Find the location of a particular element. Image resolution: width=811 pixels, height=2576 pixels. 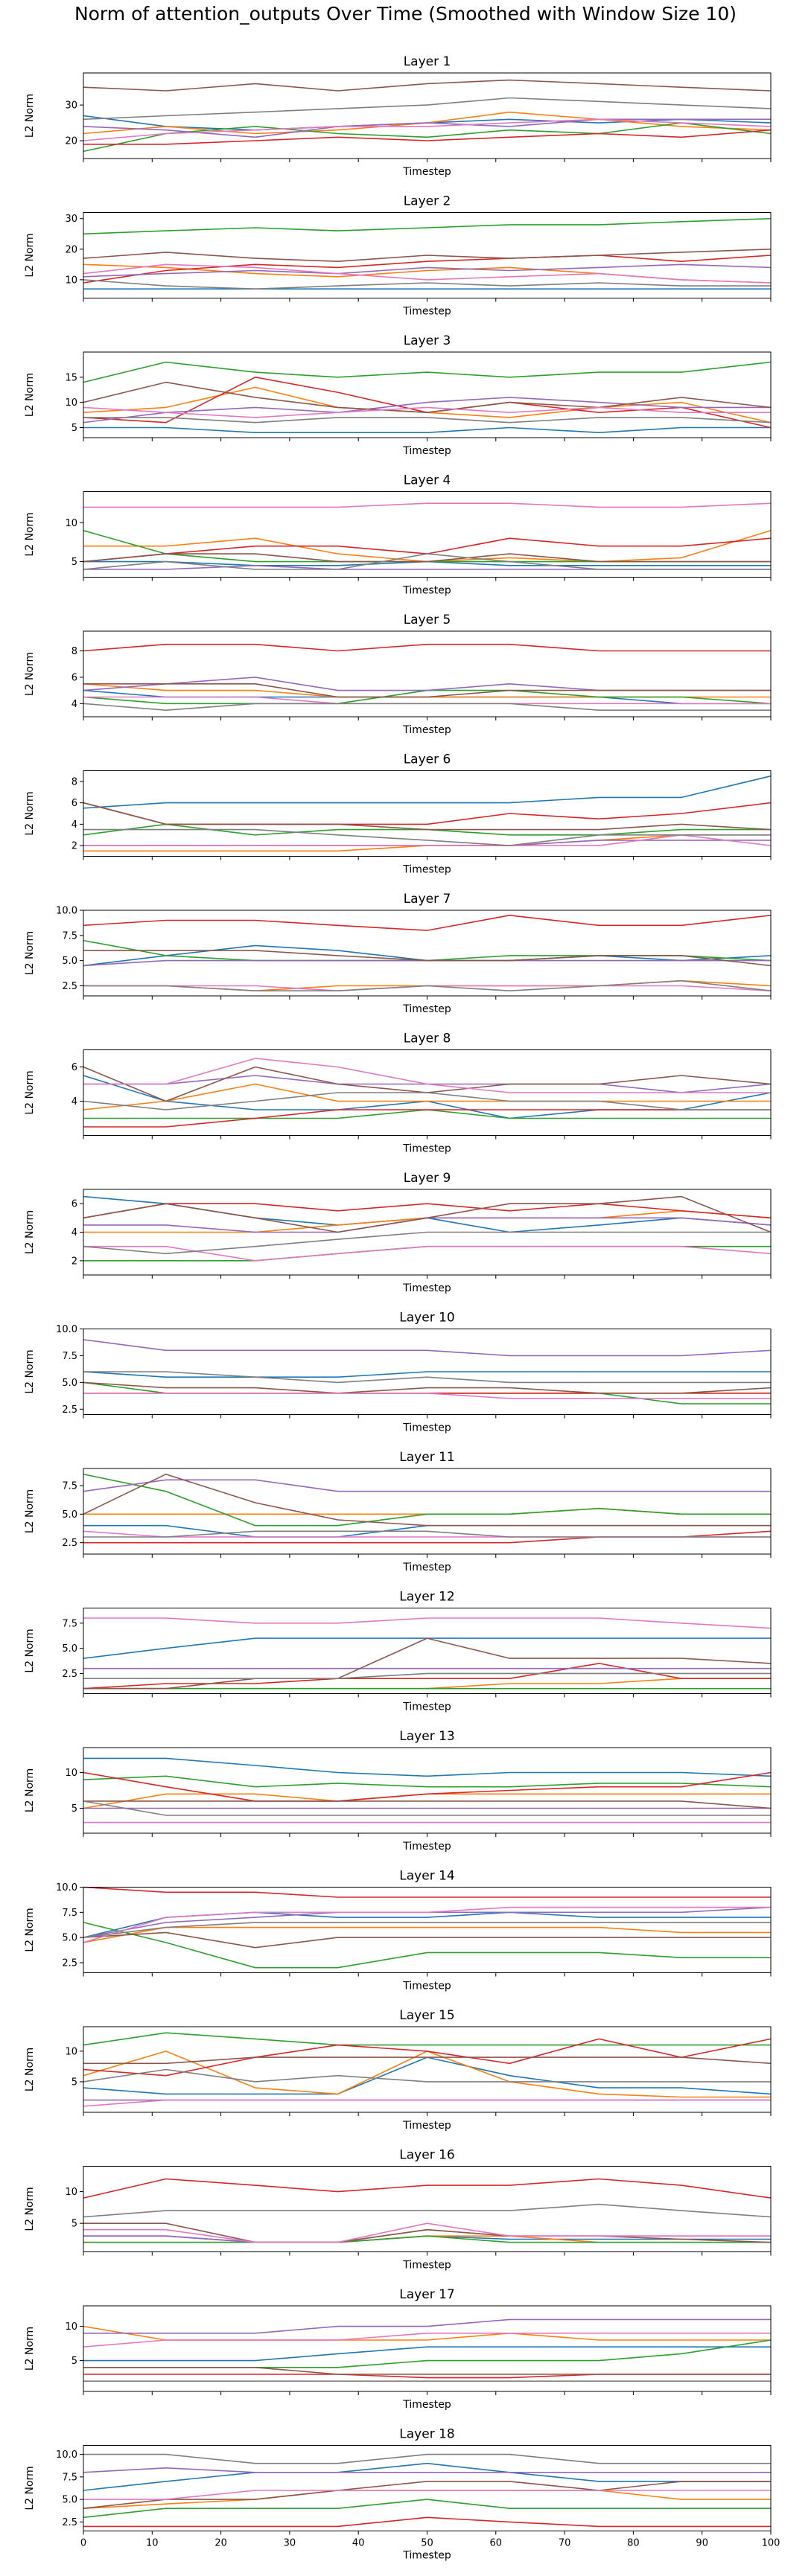

panel-title: Layer 6 is located at coordinates (427, 759).